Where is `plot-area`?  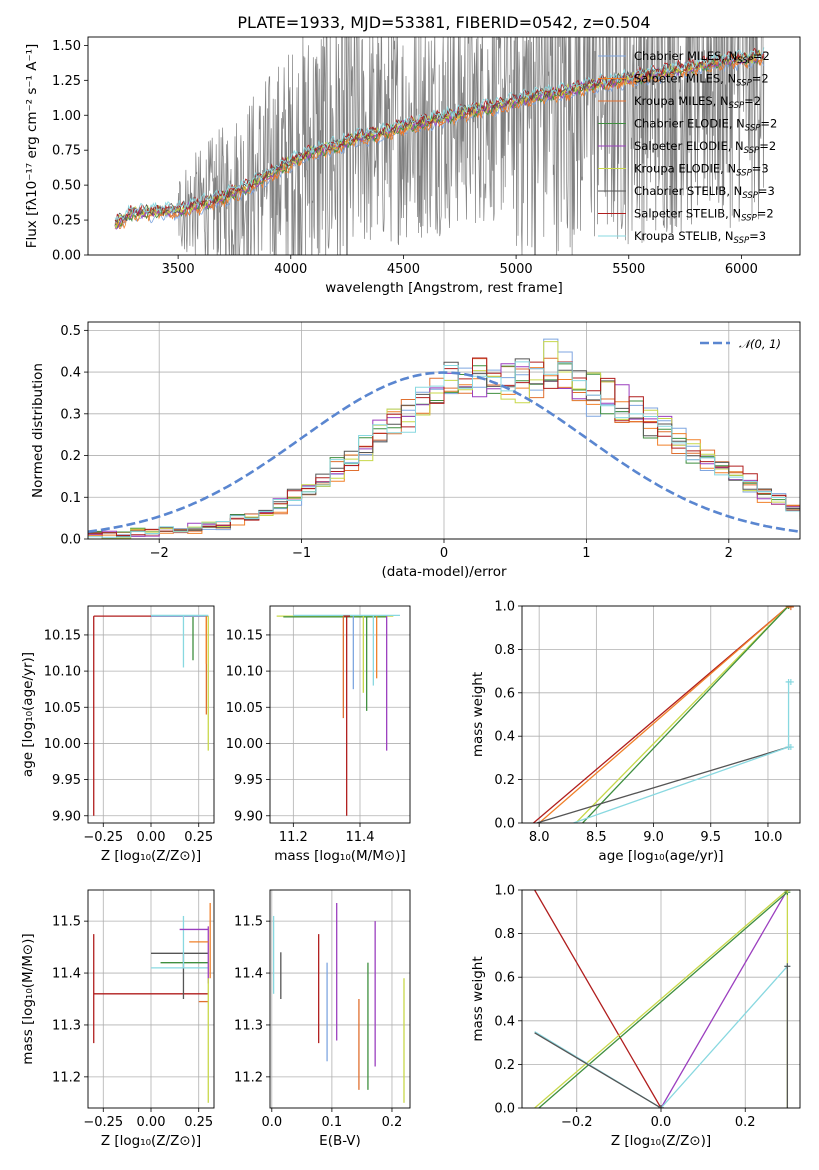 plot-area is located at coordinates (340, 714).